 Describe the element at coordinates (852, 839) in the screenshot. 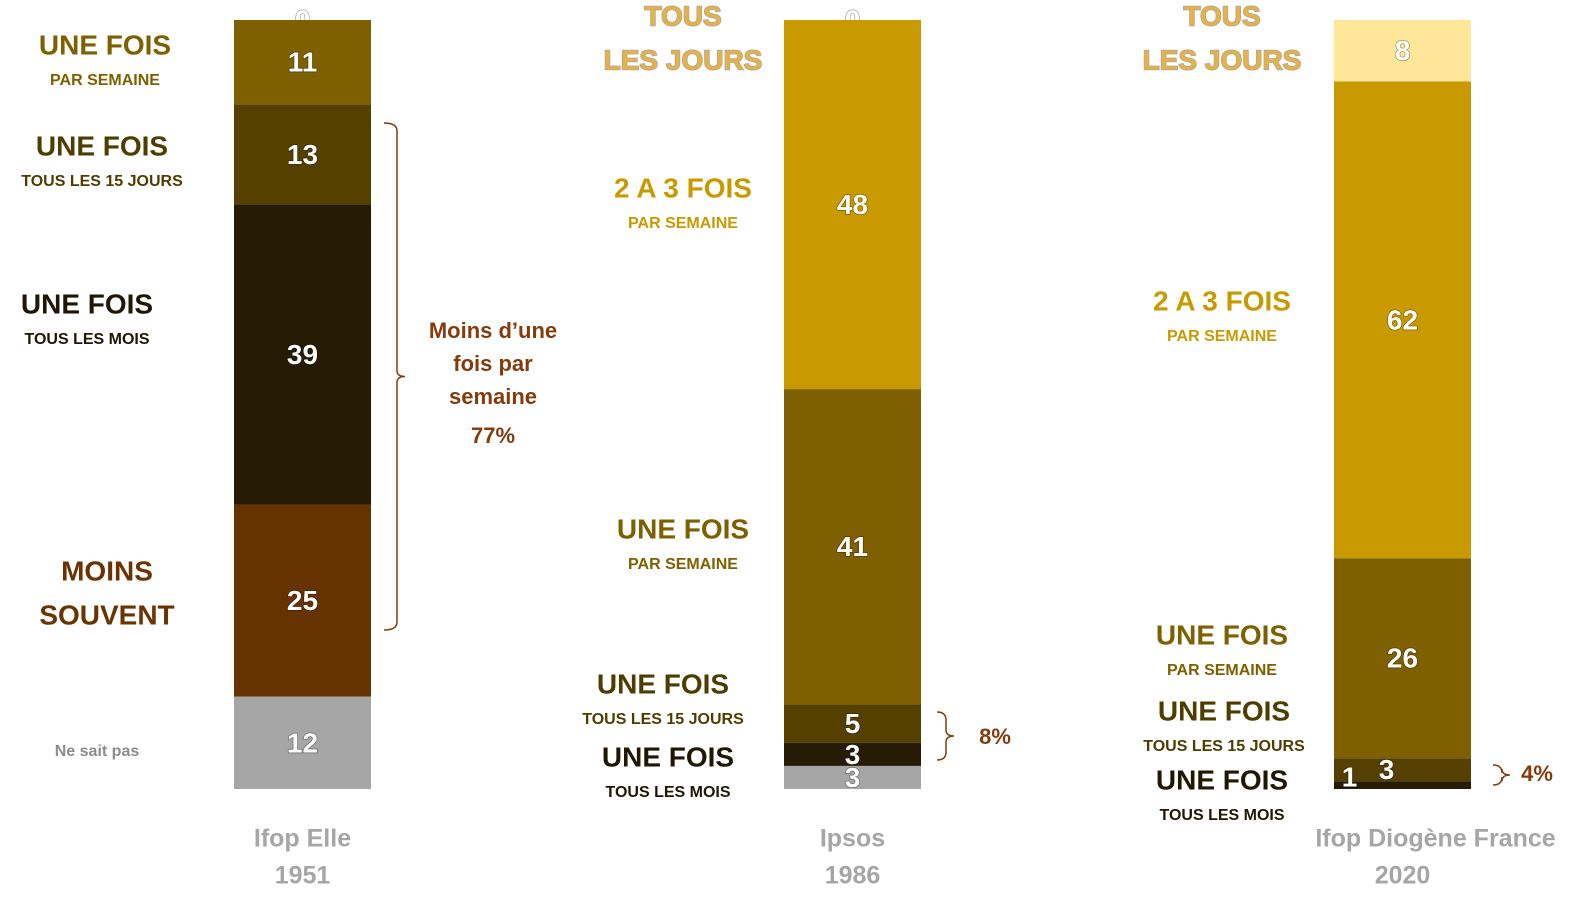

I see `category-label: Ipsos` at that location.